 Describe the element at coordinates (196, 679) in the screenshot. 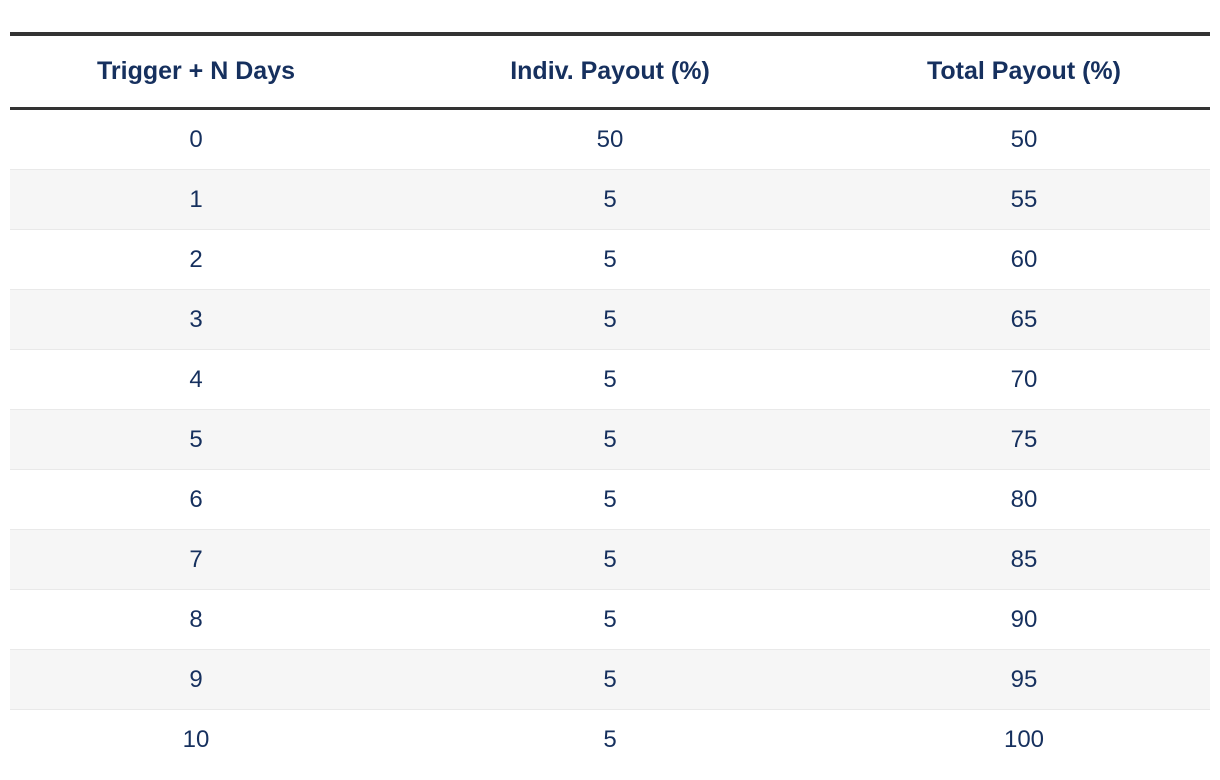

I see `table-cell: 9` at that location.